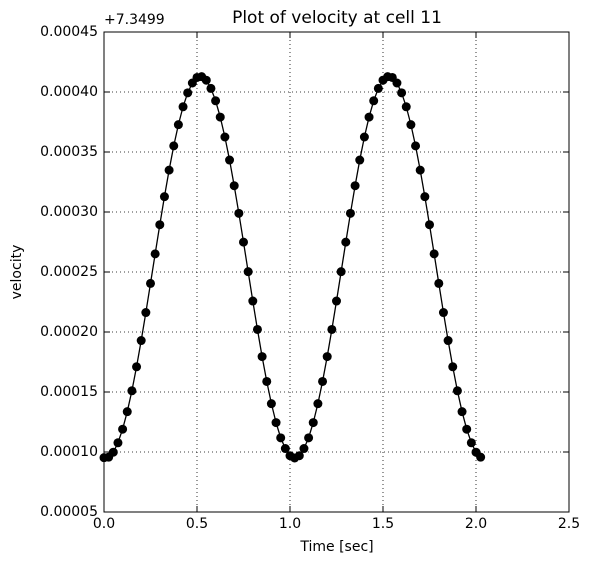  What do you see at coordinates (69, 272) in the screenshot?
I see `y-tick-label: 0.00025` at bounding box center [69, 272].